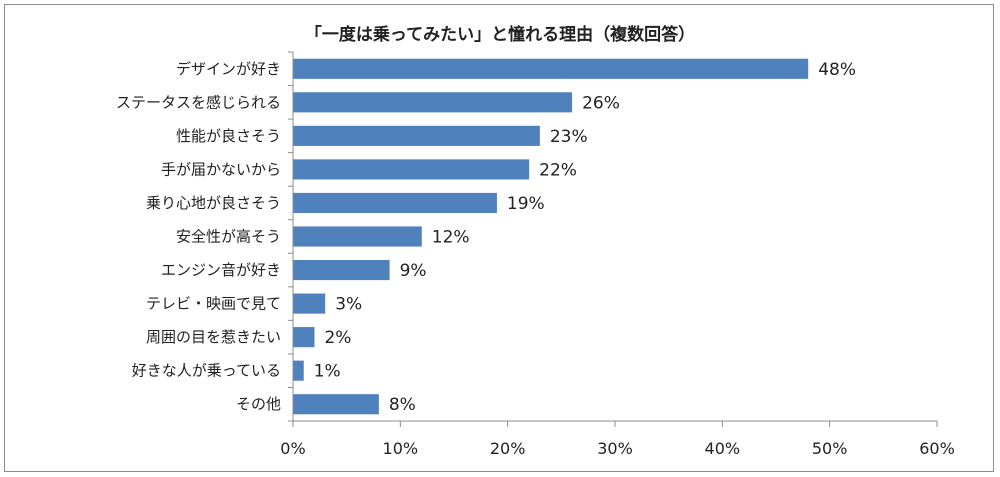 This screenshot has width=1000, height=477. Describe the element at coordinates (213, 337) in the screenshot. I see `category-label-8: 周囲の目を惹きたい` at that location.